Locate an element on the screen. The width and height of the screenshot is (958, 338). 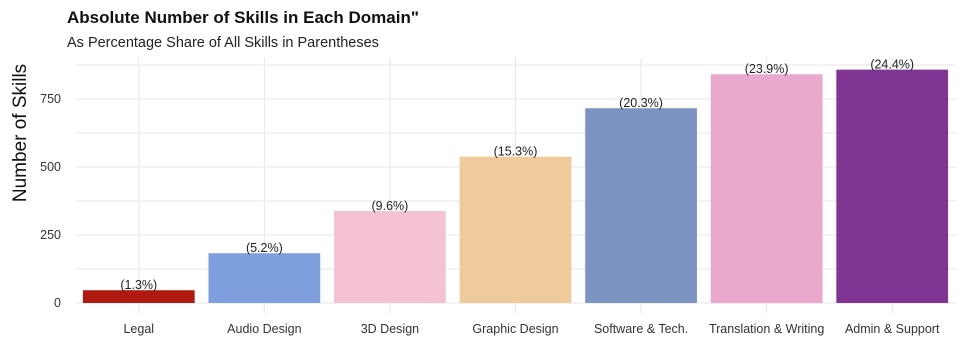
y-tick-label: 500 is located at coordinates (50, 167).